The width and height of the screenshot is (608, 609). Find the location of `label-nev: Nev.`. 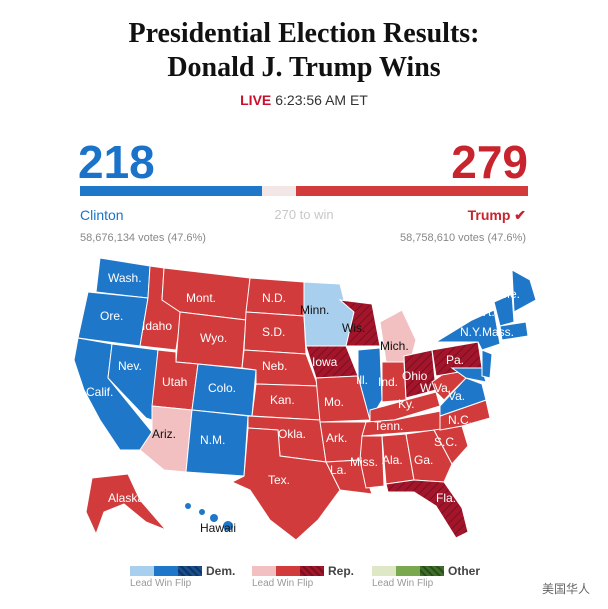

label-nev: Nev. is located at coordinates (130, 366).